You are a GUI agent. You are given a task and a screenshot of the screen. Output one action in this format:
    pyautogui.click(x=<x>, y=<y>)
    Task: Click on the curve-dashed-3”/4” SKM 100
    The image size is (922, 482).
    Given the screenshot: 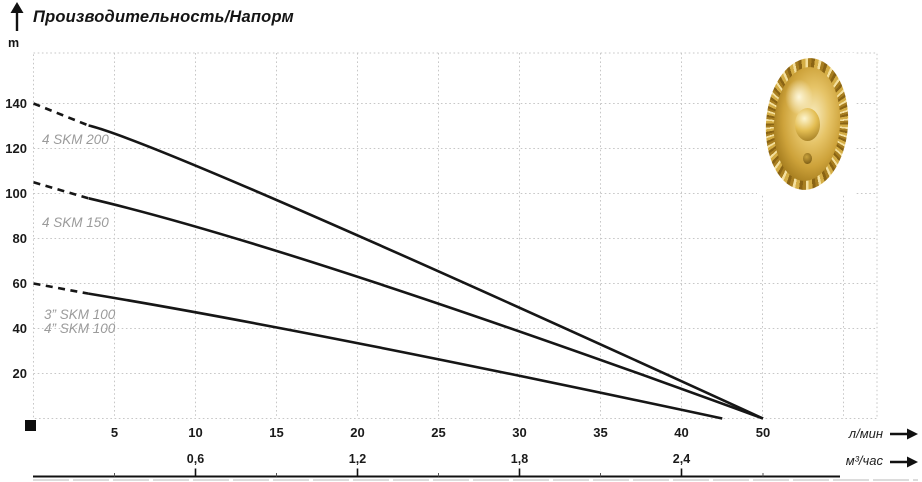 What is the action you would take?
    pyautogui.click(x=61, y=288)
    